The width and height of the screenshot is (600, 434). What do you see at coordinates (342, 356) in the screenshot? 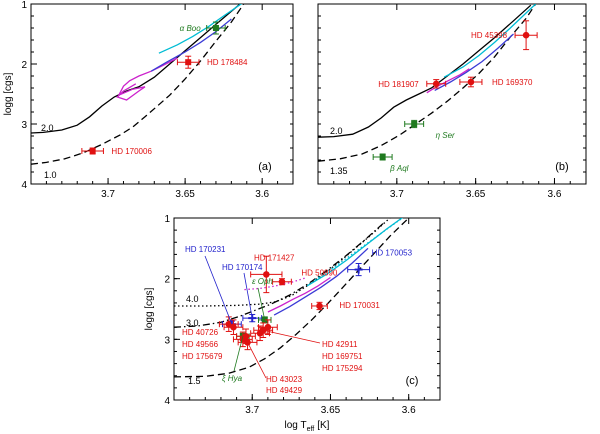
I see `panel-c-point-label-14: HD 169751` at bounding box center [342, 356].